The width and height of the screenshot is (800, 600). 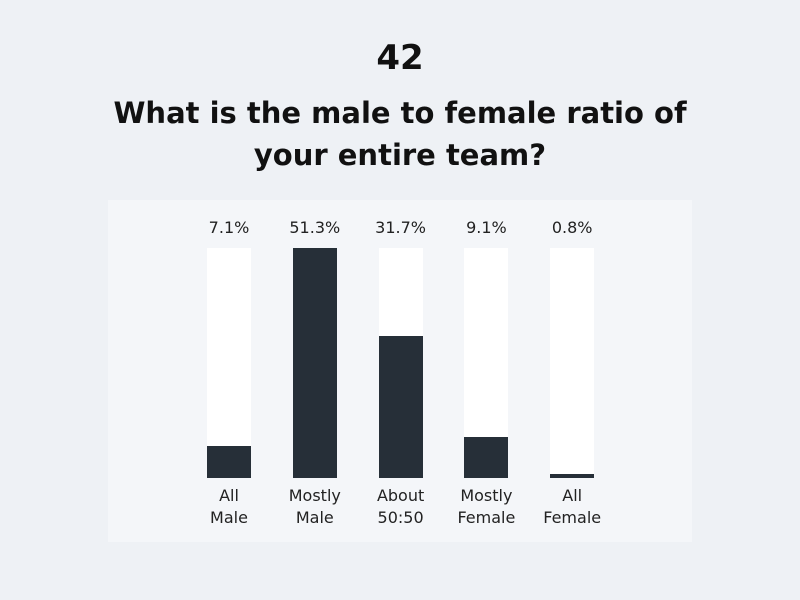 I want to click on value-label: 0.8%, so click(x=572, y=227).